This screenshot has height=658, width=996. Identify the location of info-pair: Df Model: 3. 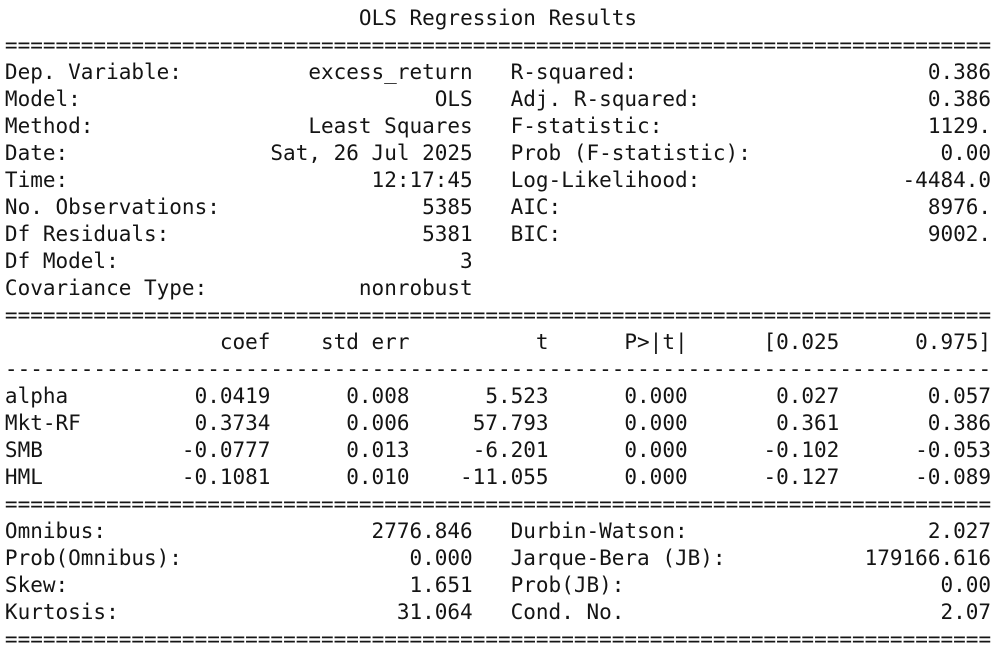
(239, 261).